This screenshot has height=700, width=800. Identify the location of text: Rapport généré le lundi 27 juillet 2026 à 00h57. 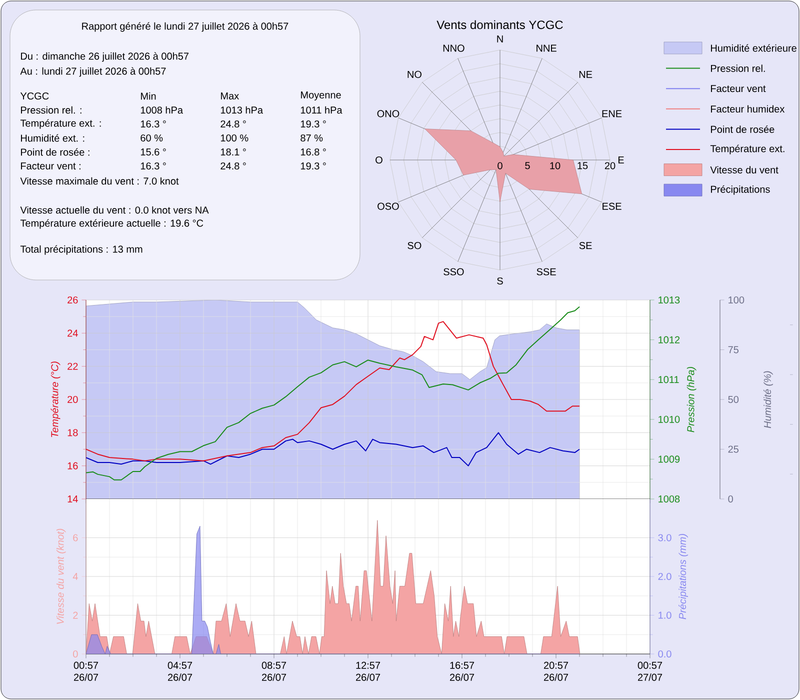
(185, 27).